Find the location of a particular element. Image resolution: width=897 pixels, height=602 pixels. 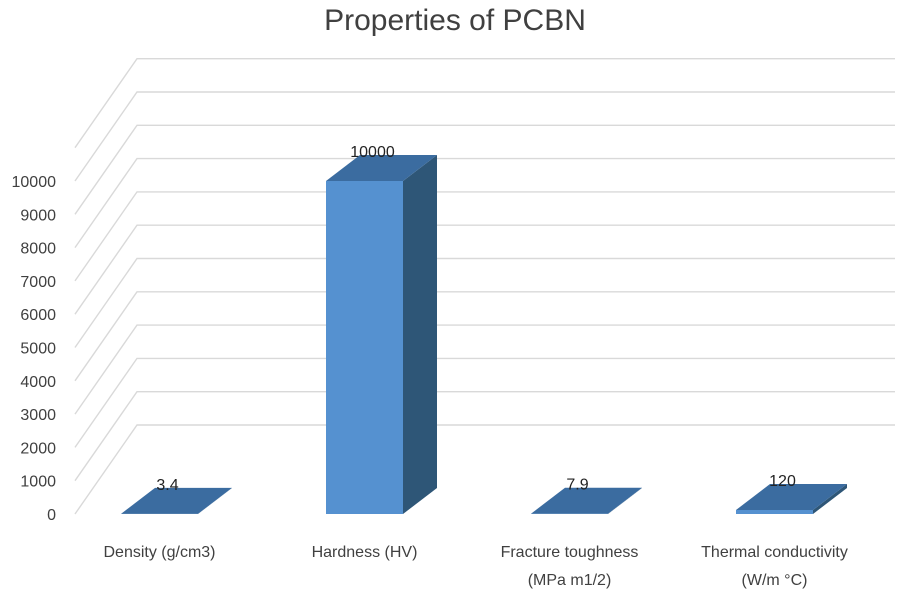

data-label: 10000 is located at coordinates (372, 152).